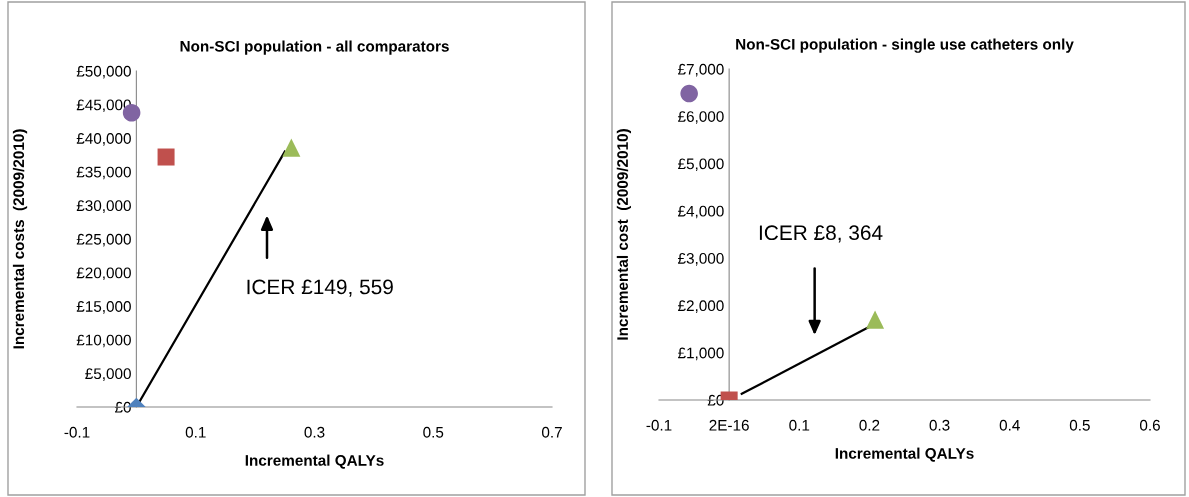 The height and width of the screenshot is (497, 1189). Describe the element at coordinates (103, 173) in the screenshot. I see `y-tick-label: £35,000` at that location.